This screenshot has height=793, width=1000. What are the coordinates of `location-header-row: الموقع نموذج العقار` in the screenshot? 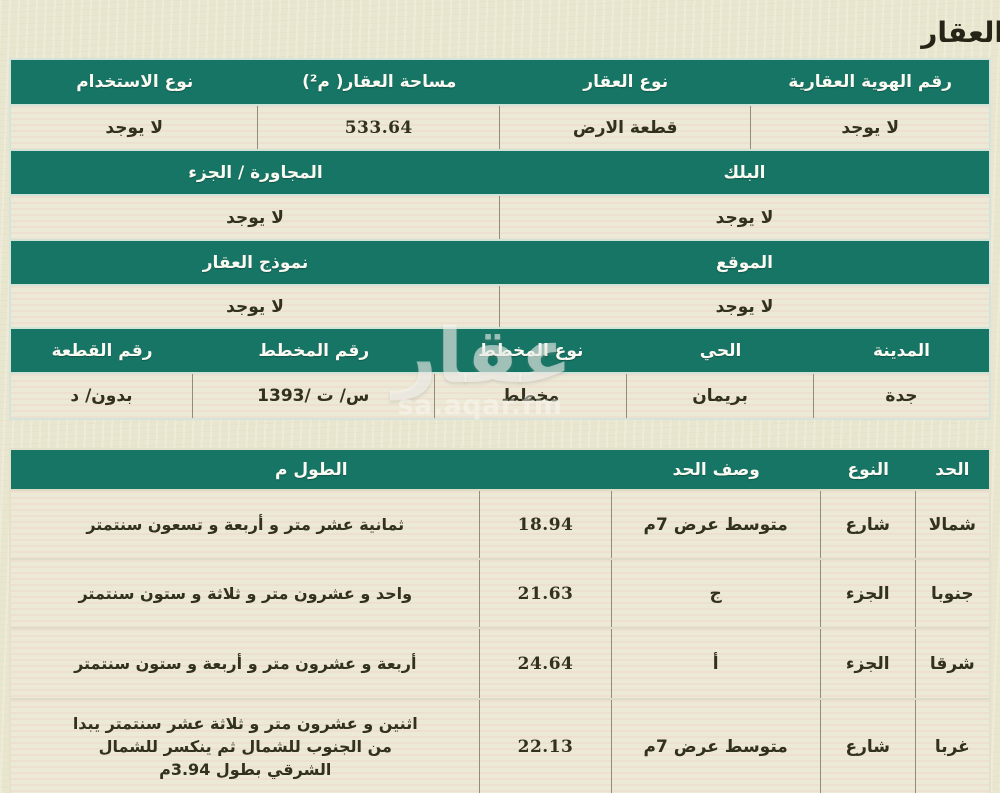 It's located at (500, 261).